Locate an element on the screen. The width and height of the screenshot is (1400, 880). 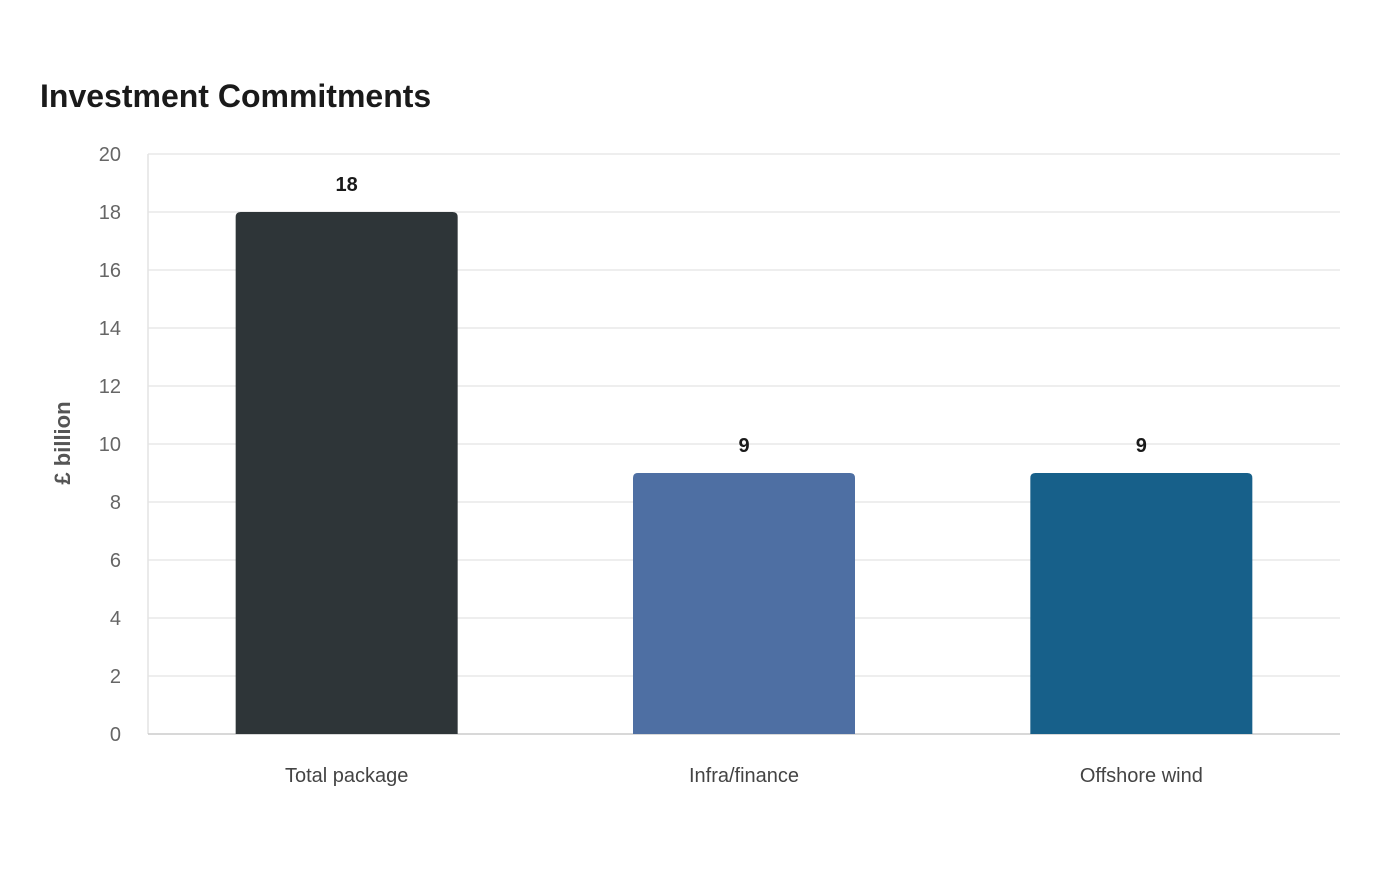
y-tick-label: 20 is located at coordinates (110, 155).